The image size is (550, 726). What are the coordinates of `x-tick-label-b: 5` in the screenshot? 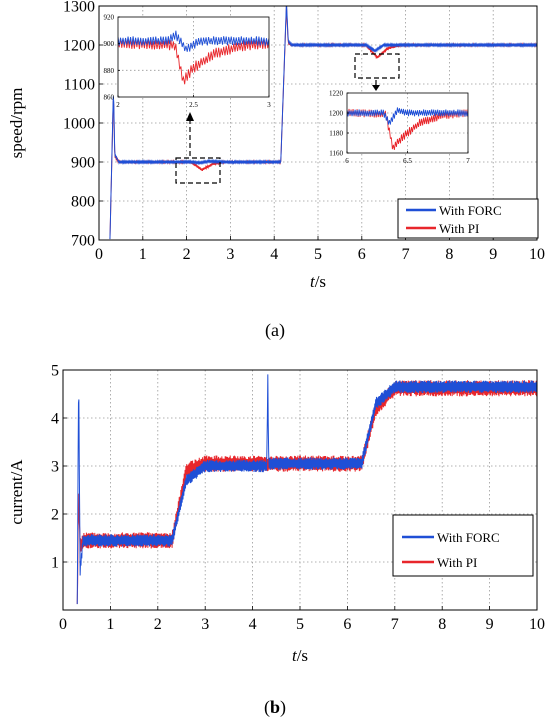 It's located at (300, 624).